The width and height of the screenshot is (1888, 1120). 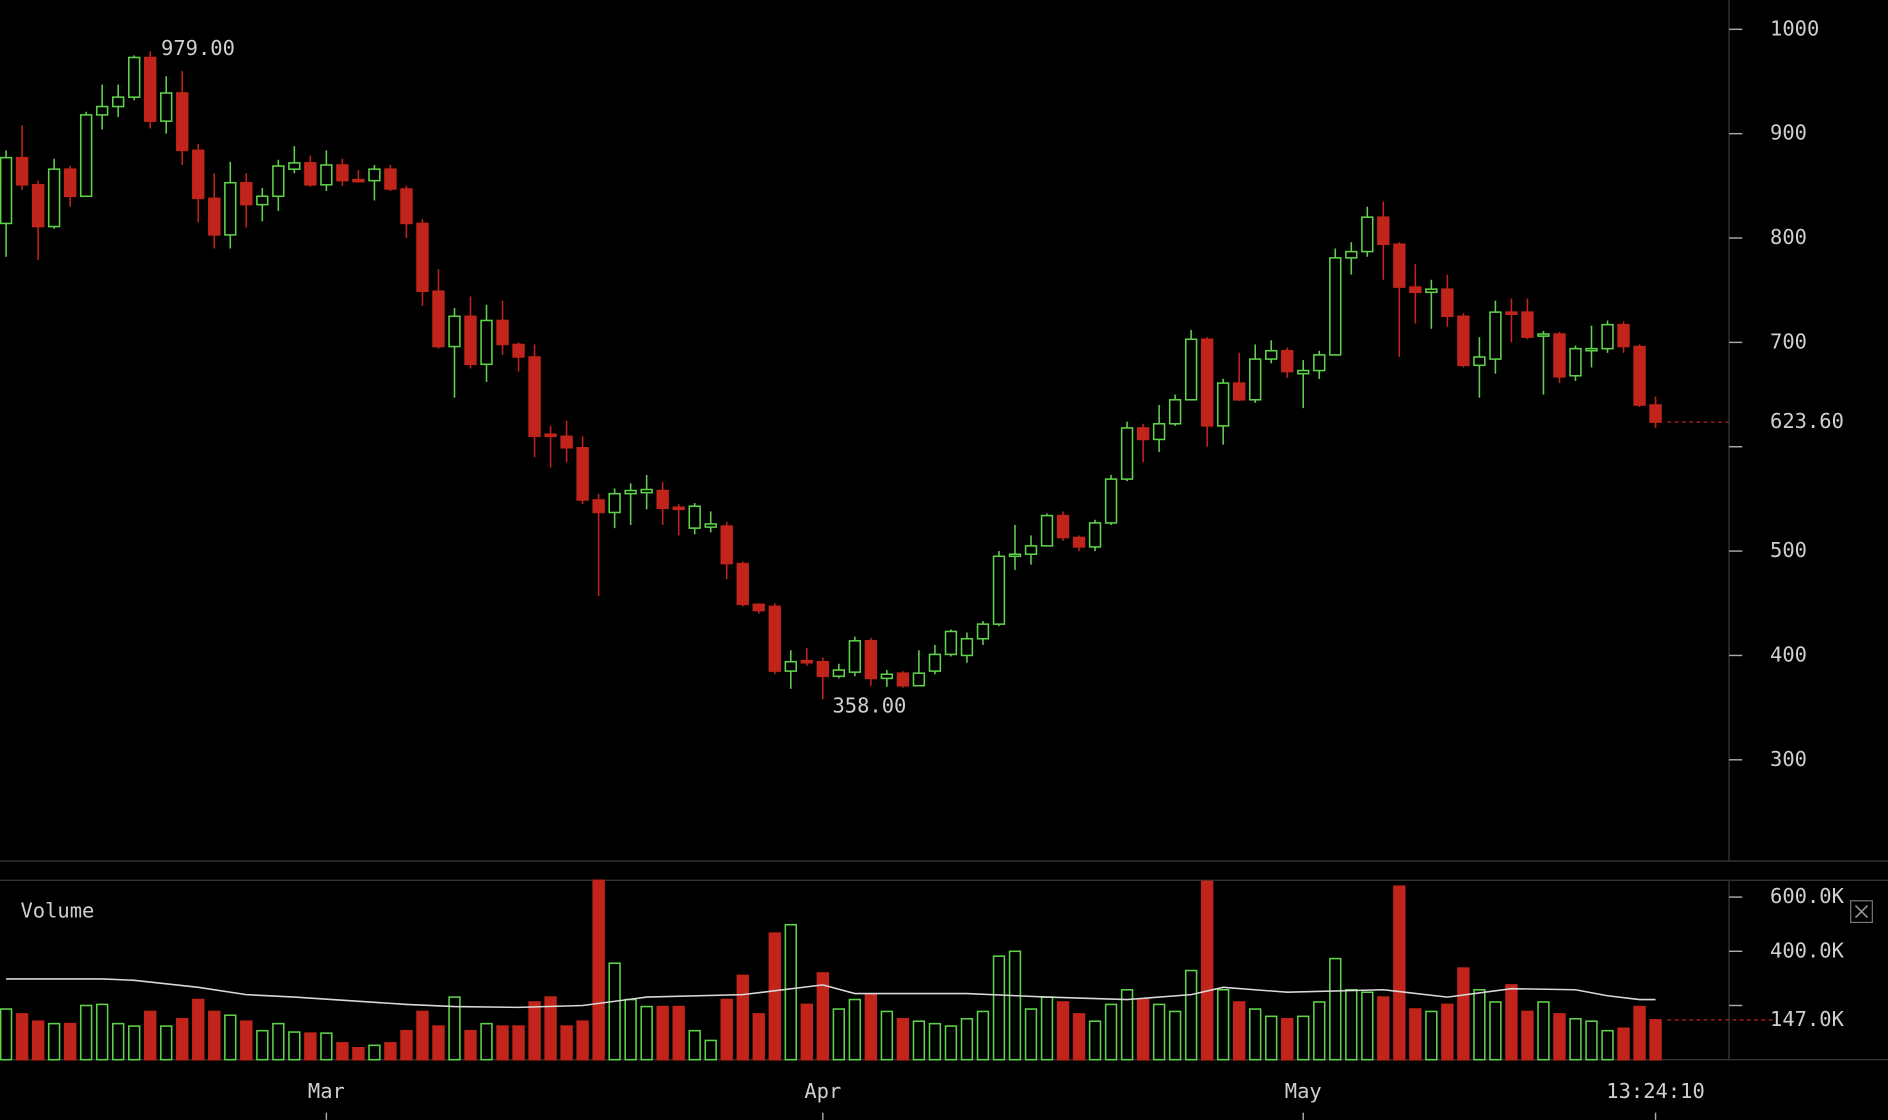 I want to click on close-box, so click(x=1861, y=912).